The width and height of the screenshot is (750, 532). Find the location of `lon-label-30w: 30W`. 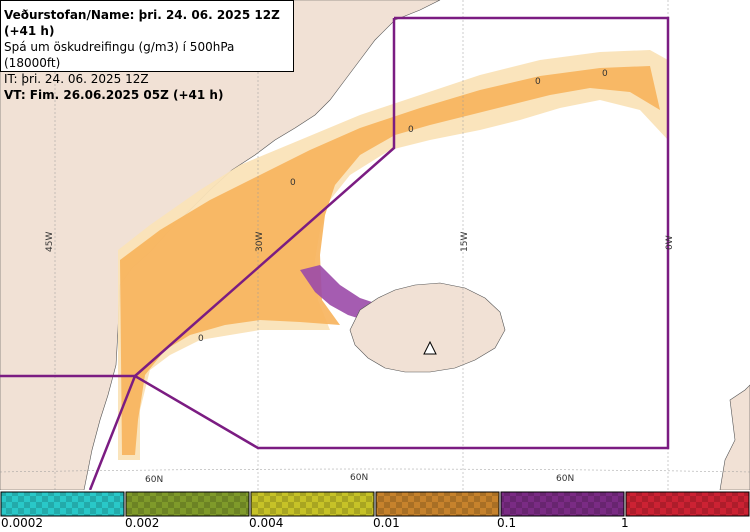

lon-label-30w: 30W is located at coordinates (260, 242).